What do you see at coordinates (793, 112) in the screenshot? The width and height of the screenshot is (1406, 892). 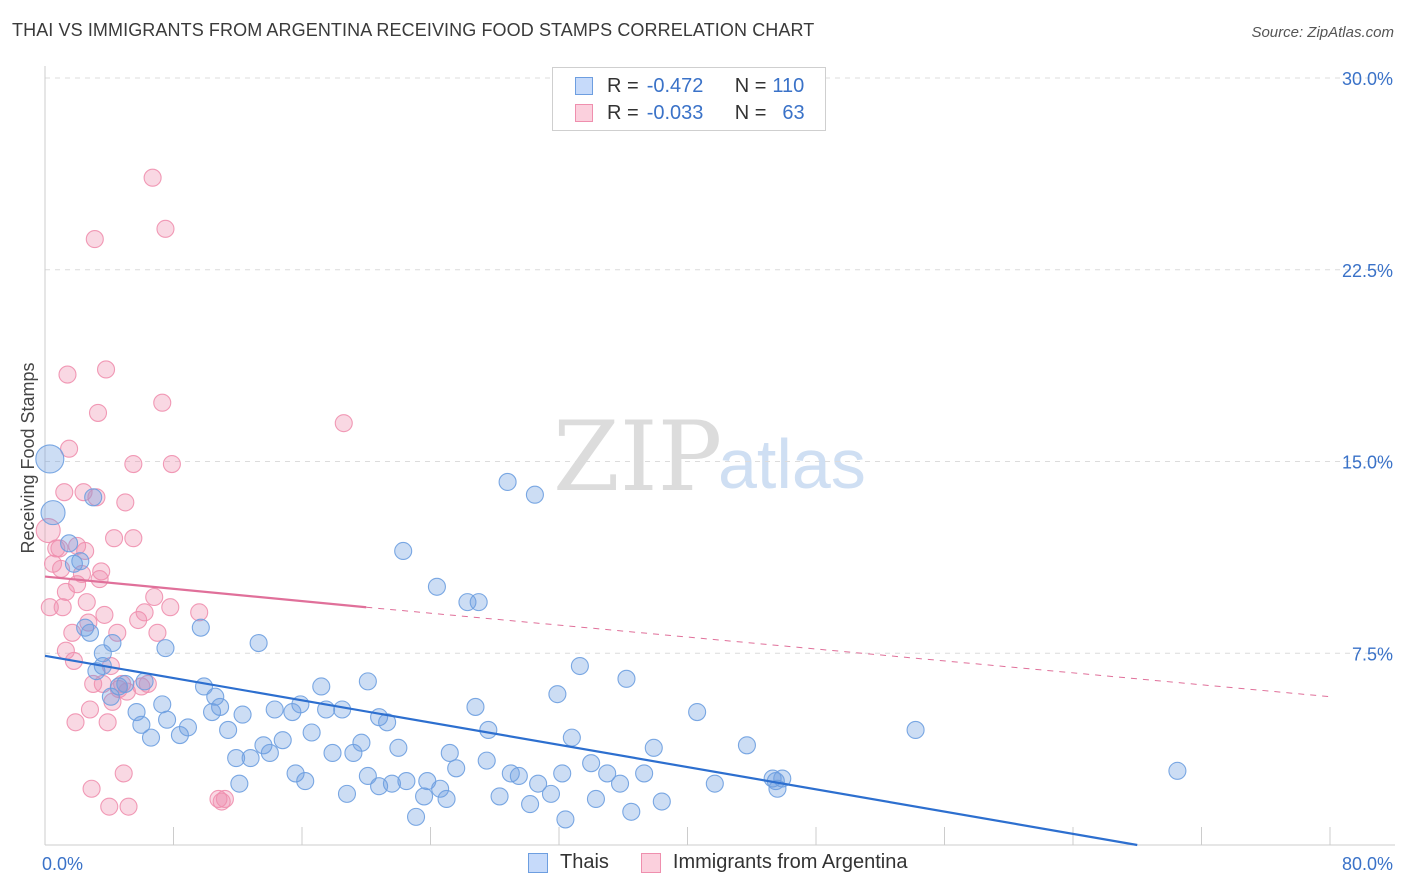 I see `legend-n-value: 63` at bounding box center [793, 112].